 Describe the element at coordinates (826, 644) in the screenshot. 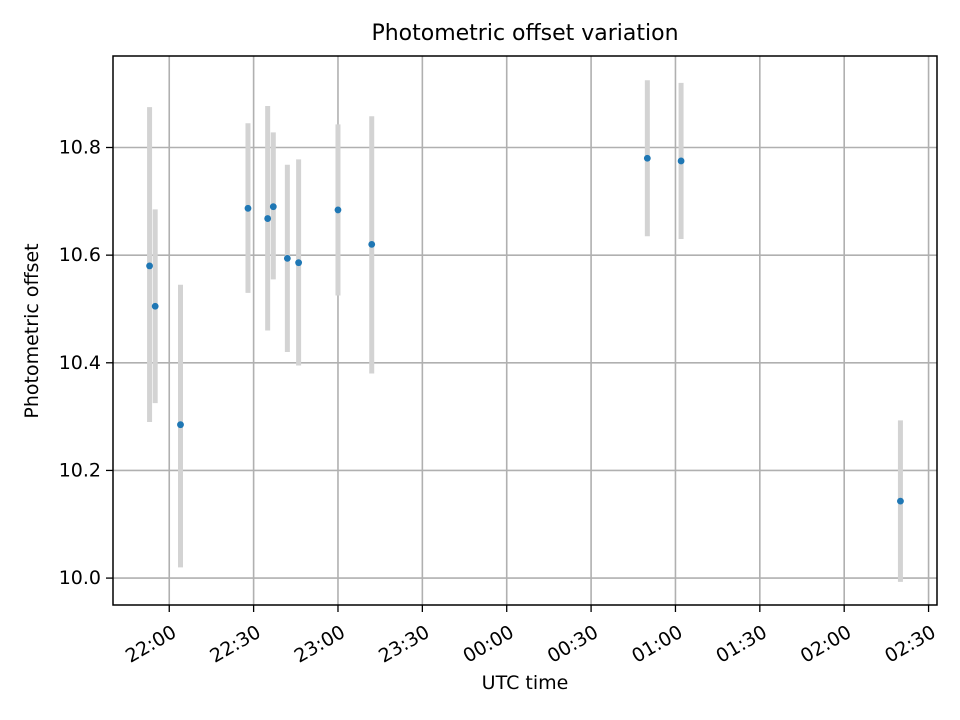

I see `x-tick-label: 02:00` at that location.